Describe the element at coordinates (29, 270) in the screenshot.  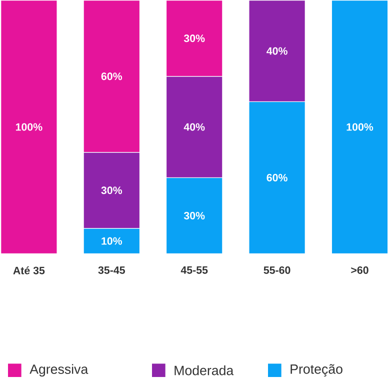
I see `x-tick-label: Até 35` at that location.